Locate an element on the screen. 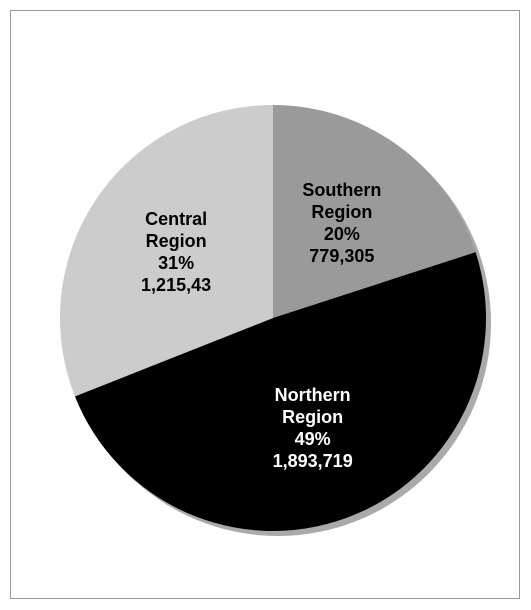 Image resolution: width=531 pixels, height=610 pixels. pie-slice is located at coordinates (374, 211).